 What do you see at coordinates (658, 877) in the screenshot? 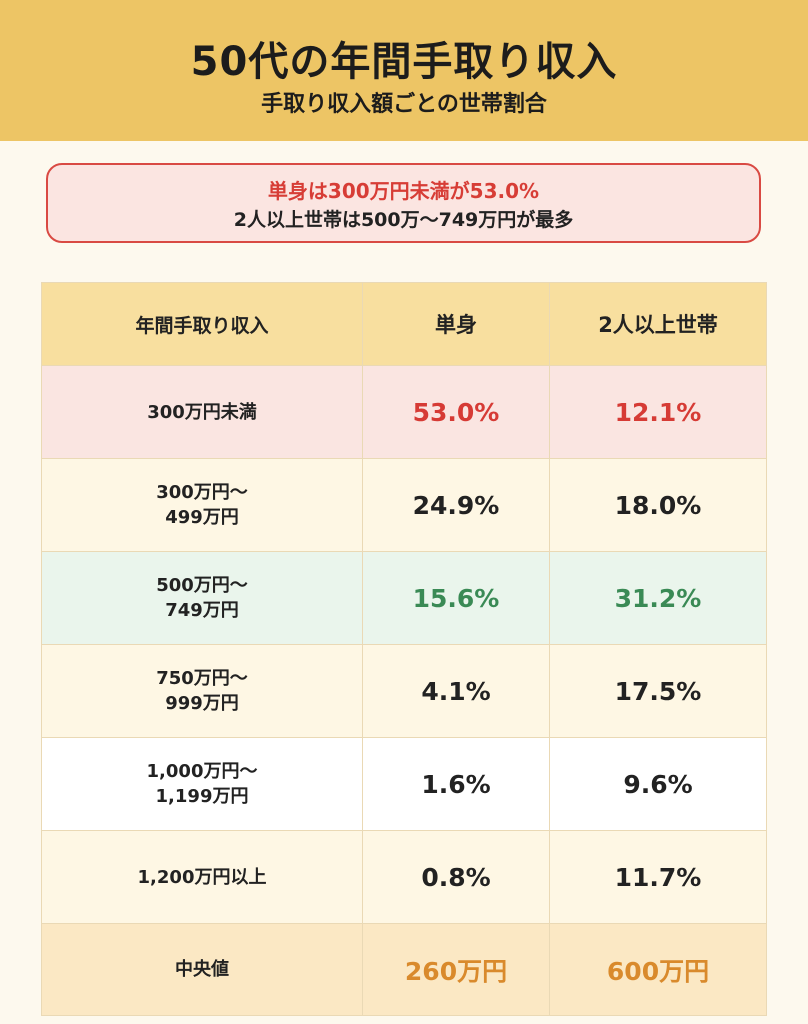
I see `multi-value-cell: 11.7%` at bounding box center [658, 877].